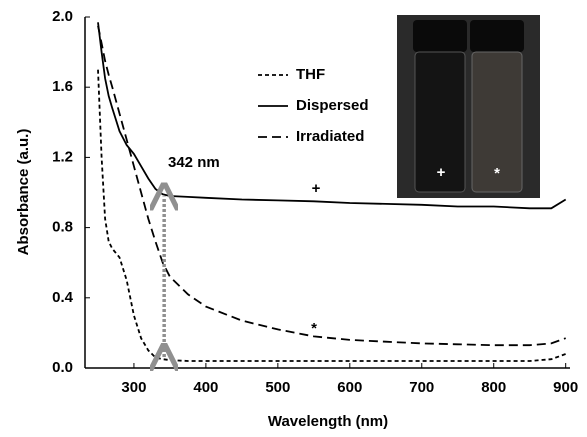  Describe the element at coordinates (194, 162) in the screenshot. I see `annotation: 342 nm` at that location.